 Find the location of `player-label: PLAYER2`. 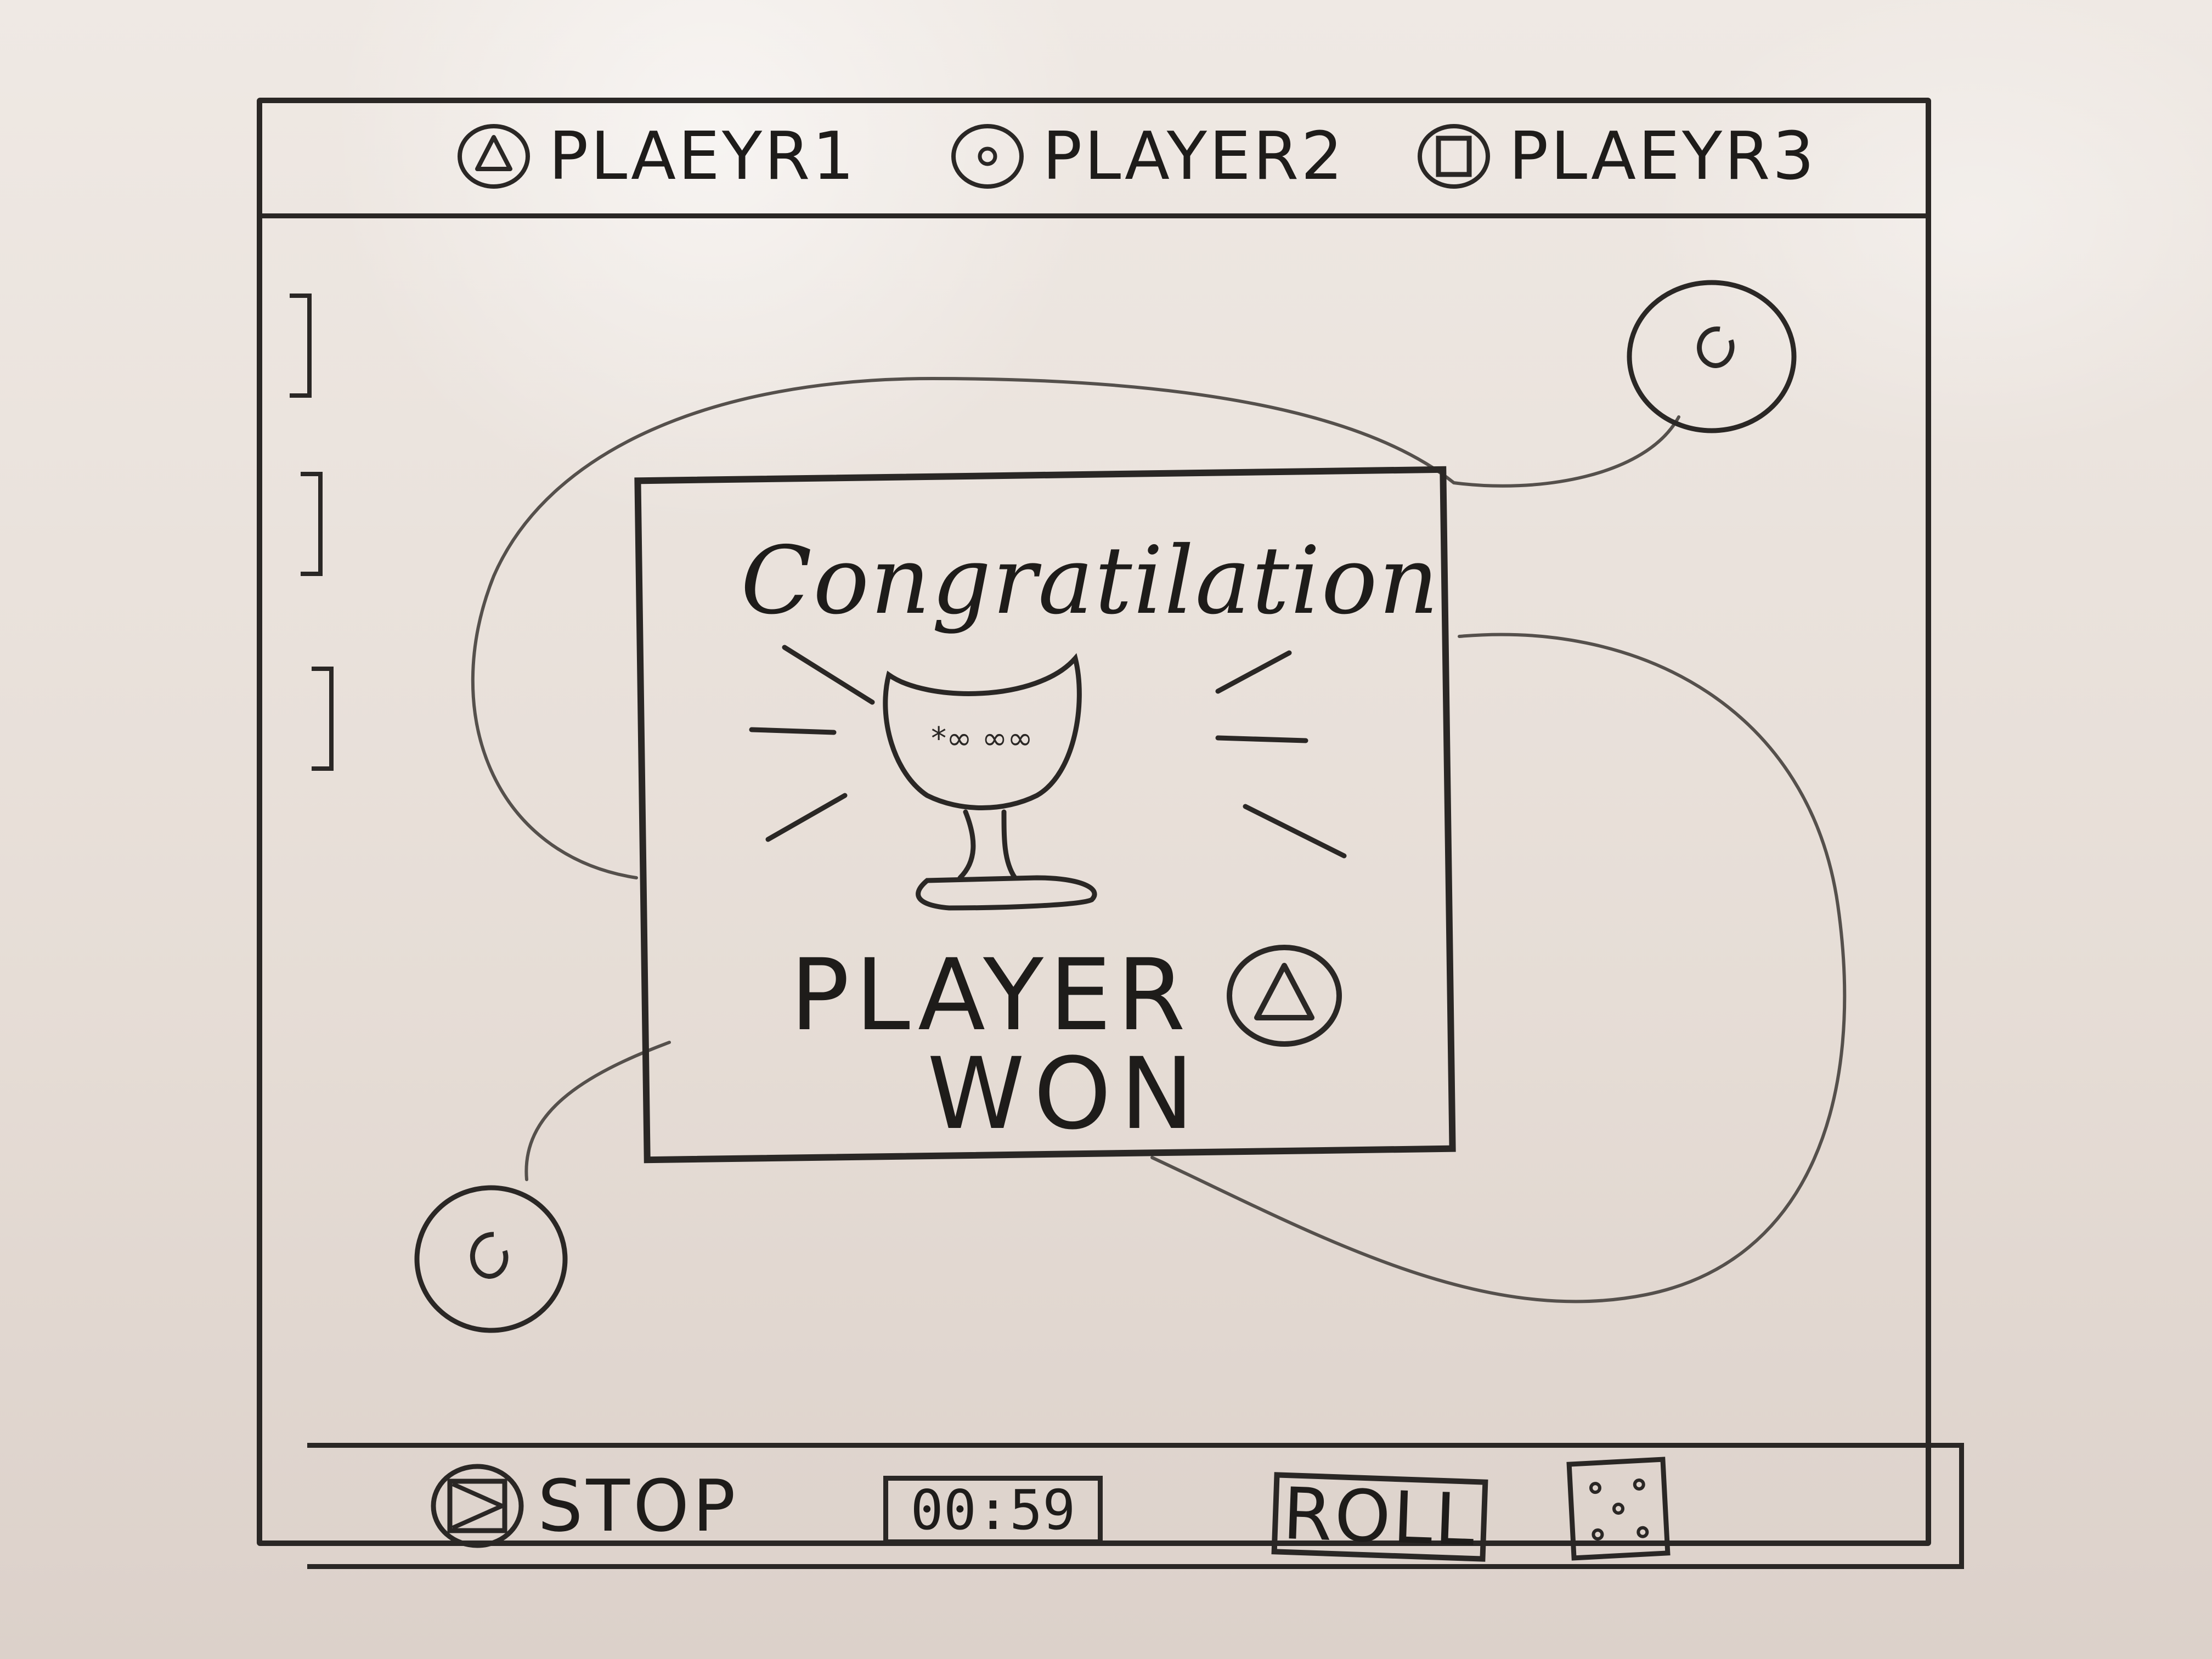

player-label: PLAYER2 is located at coordinates (1193, 156).